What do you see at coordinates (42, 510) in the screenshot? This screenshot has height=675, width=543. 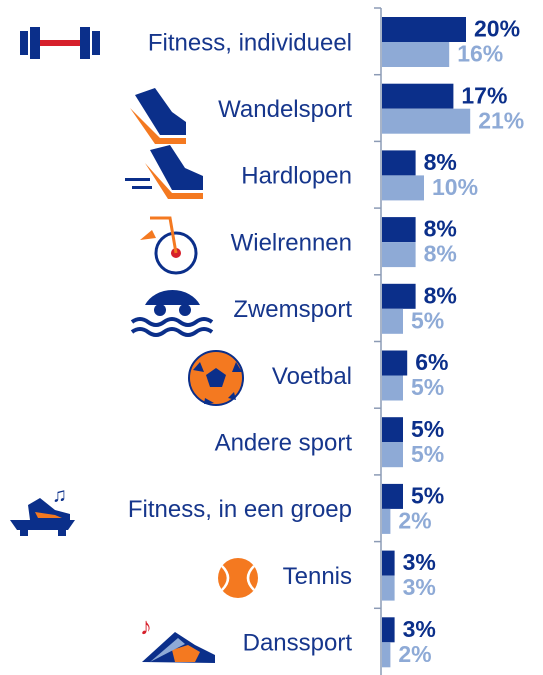 I see `icon-step: ♫` at bounding box center [42, 510].